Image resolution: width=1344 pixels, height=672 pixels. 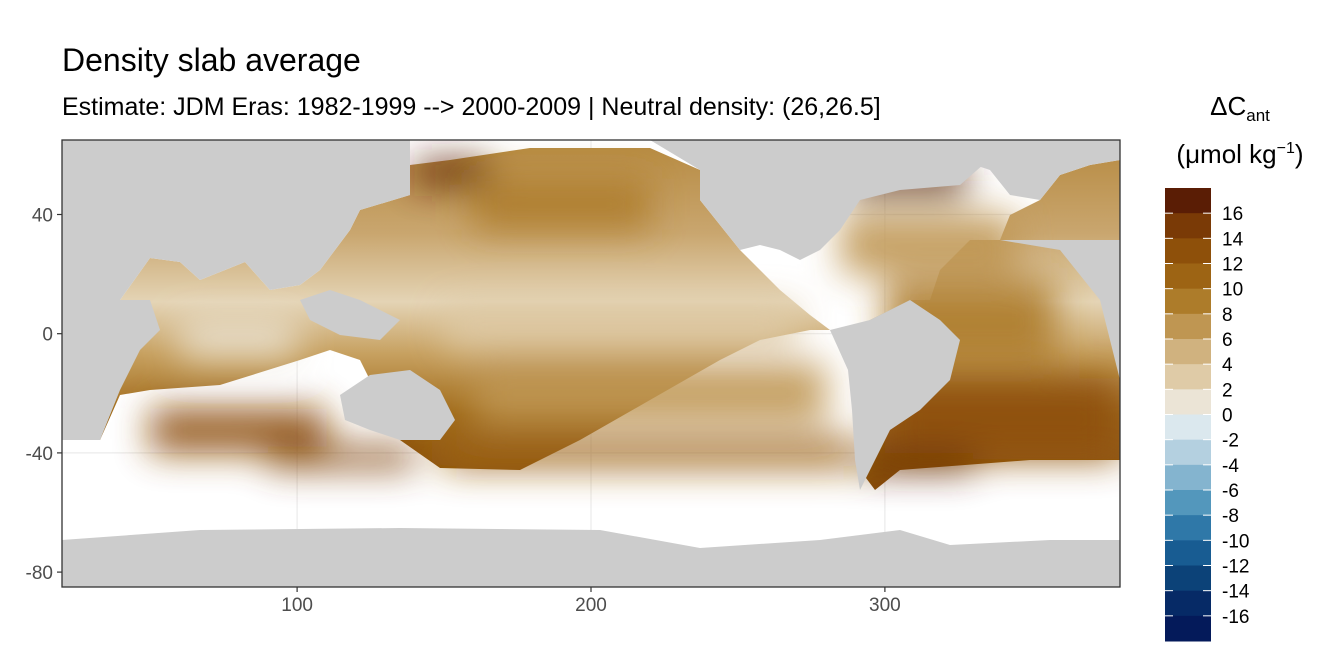 What do you see at coordinates (1227, 390) in the screenshot?
I see `legend-label: 2` at bounding box center [1227, 390].